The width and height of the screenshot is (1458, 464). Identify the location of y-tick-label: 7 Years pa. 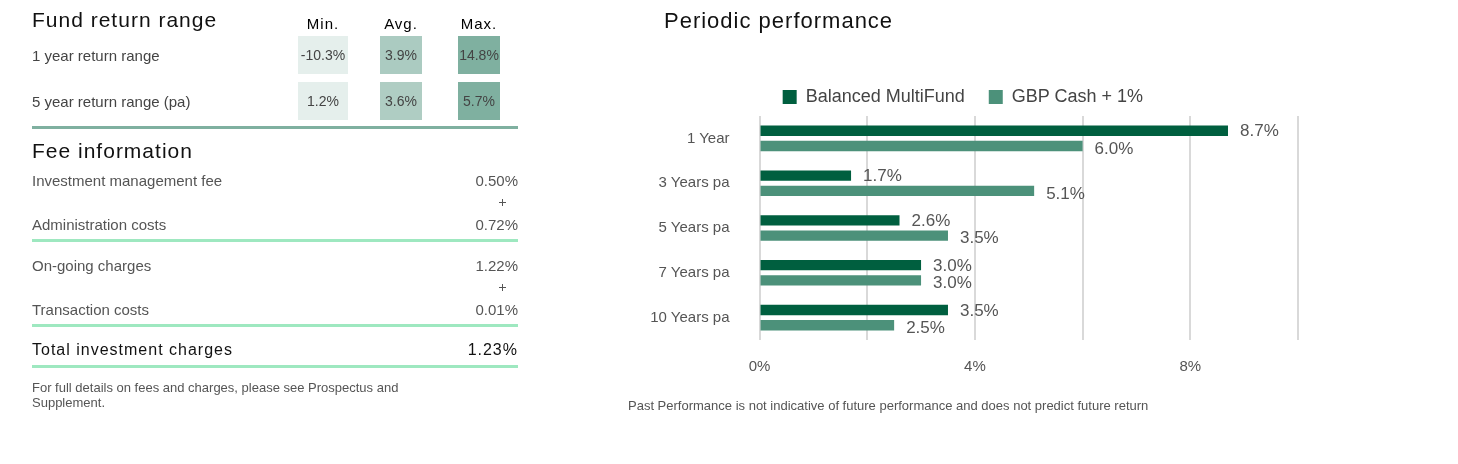
(694, 271).